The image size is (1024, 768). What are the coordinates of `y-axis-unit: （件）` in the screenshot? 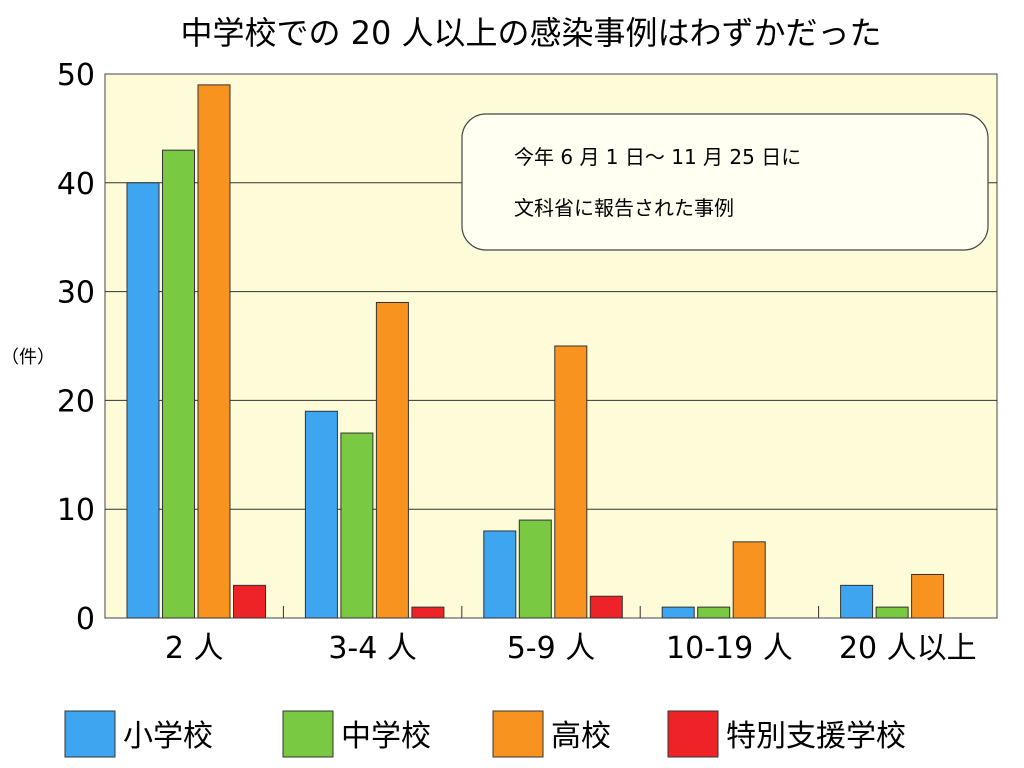 It's located at (28, 357).